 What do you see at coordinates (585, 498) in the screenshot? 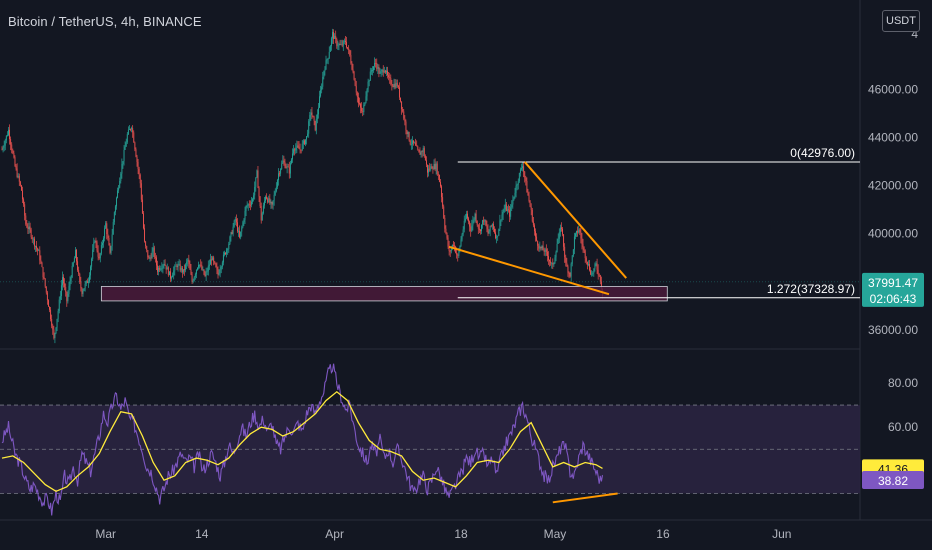
I see `rsi-divergence-line` at bounding box center [585, 498].